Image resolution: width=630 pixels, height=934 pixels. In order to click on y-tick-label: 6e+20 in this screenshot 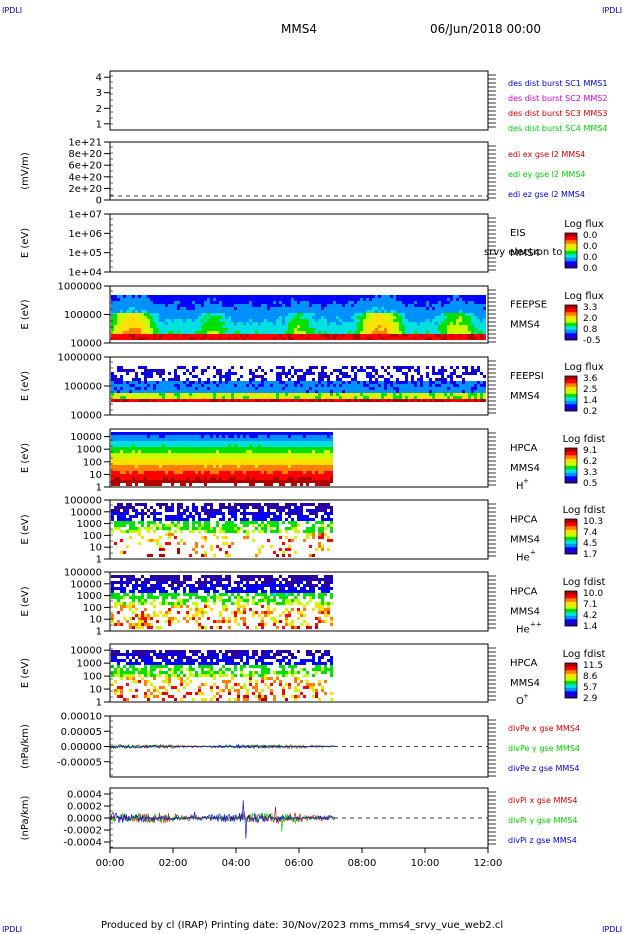, I will do `click(85, 166)`.